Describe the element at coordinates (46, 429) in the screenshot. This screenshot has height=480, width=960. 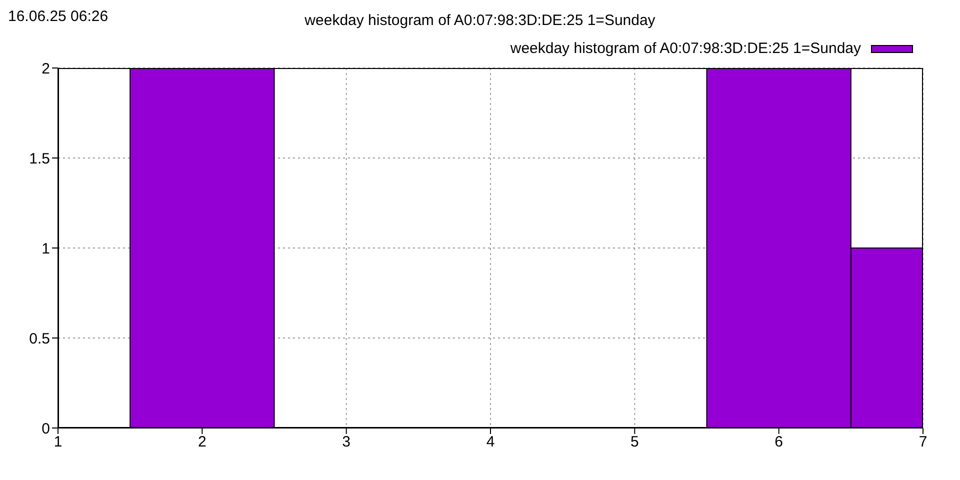
I see `y-tick-label: 0` at that location.